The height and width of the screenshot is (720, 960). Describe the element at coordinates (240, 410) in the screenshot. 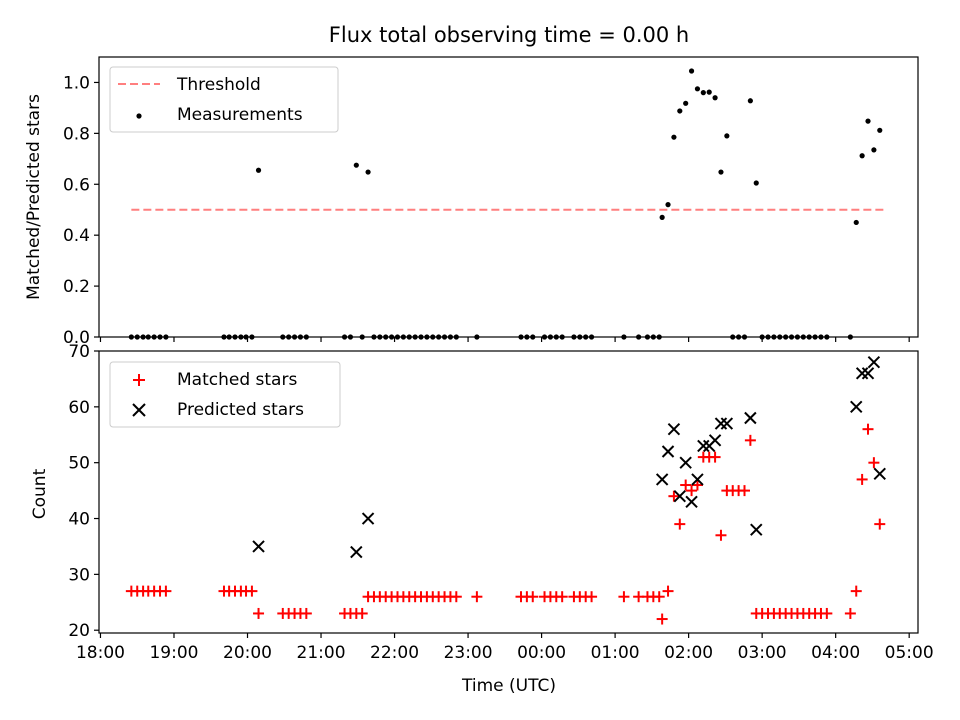

I see `legend-predicted-label: Predicted stars` at that location.